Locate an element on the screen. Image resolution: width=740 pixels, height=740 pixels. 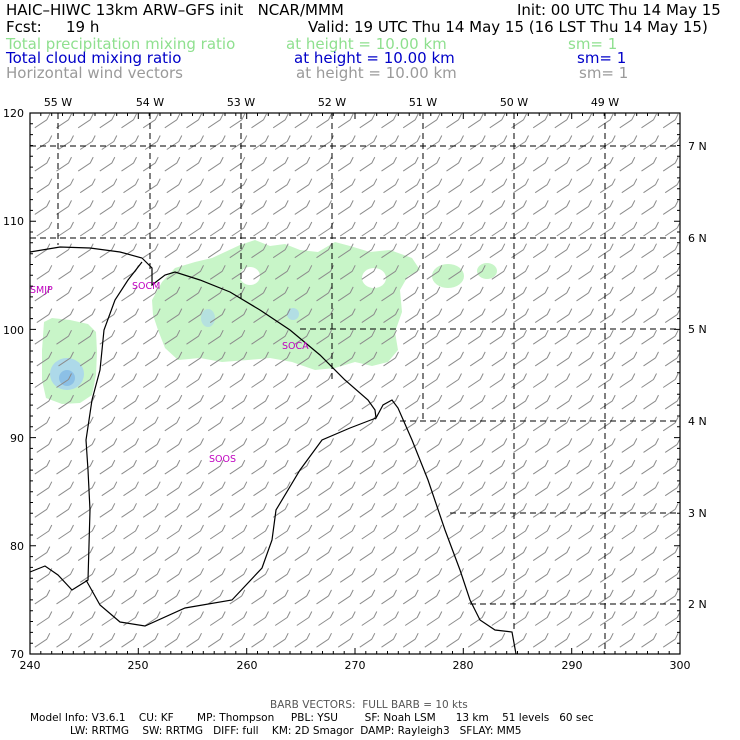
barb-legend: BARB VECTORS: FULL BARB = 10 kts is located at coordinates (369, 705).